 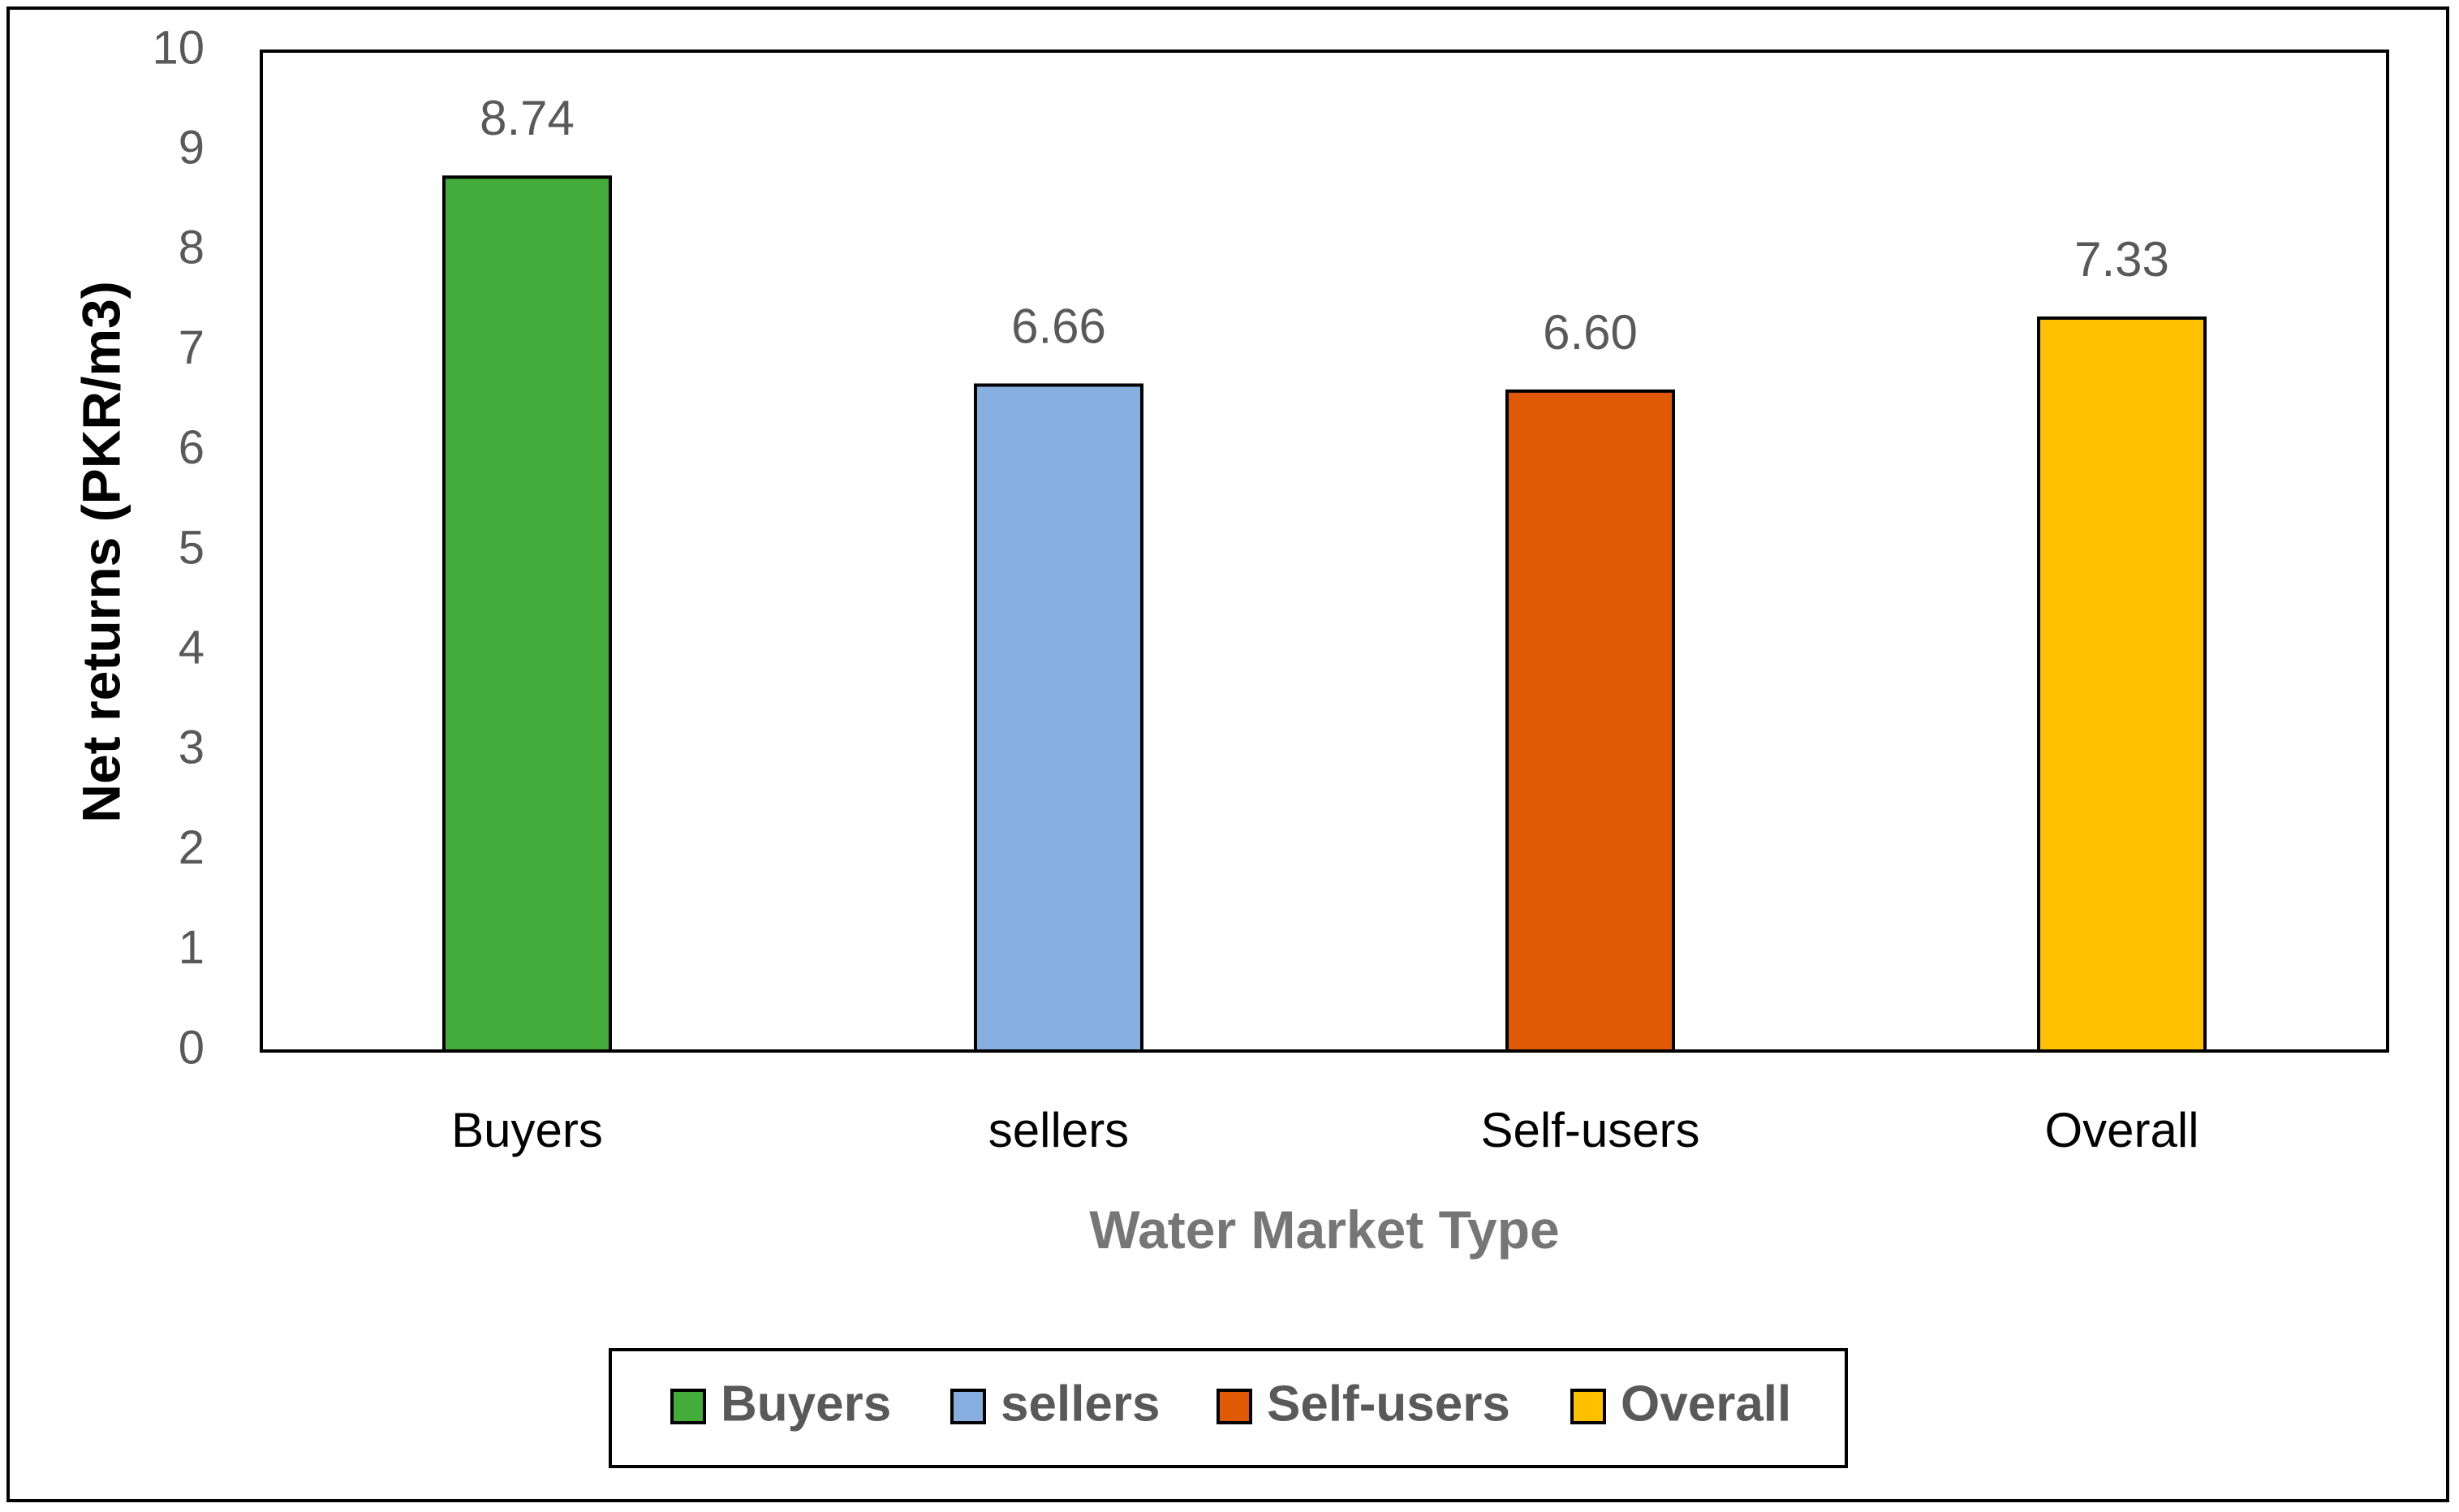 What do you see at coordinates (1058, 718) in the screenshot?
I see `bar-sellers` at bounding box center [1058, 718].